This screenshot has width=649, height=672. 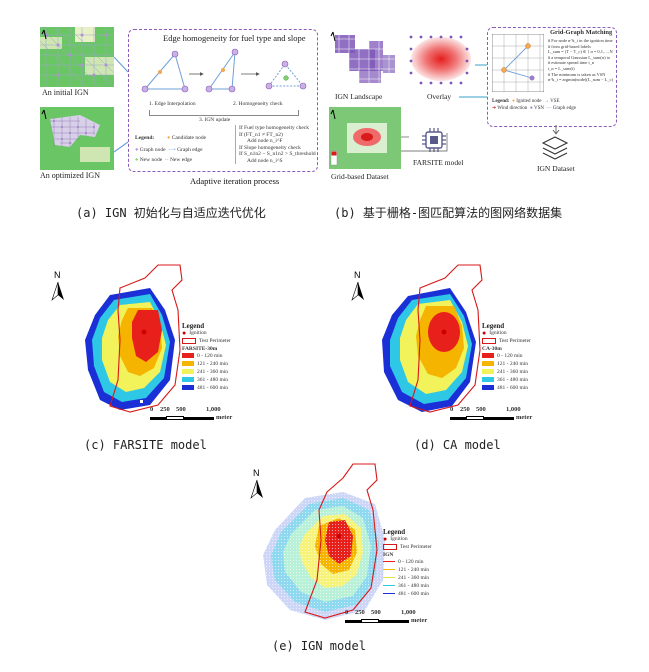 I want to click on caption-a: (a) IGN 初始化与自适应迭代优化, so click(x=171, y=213).